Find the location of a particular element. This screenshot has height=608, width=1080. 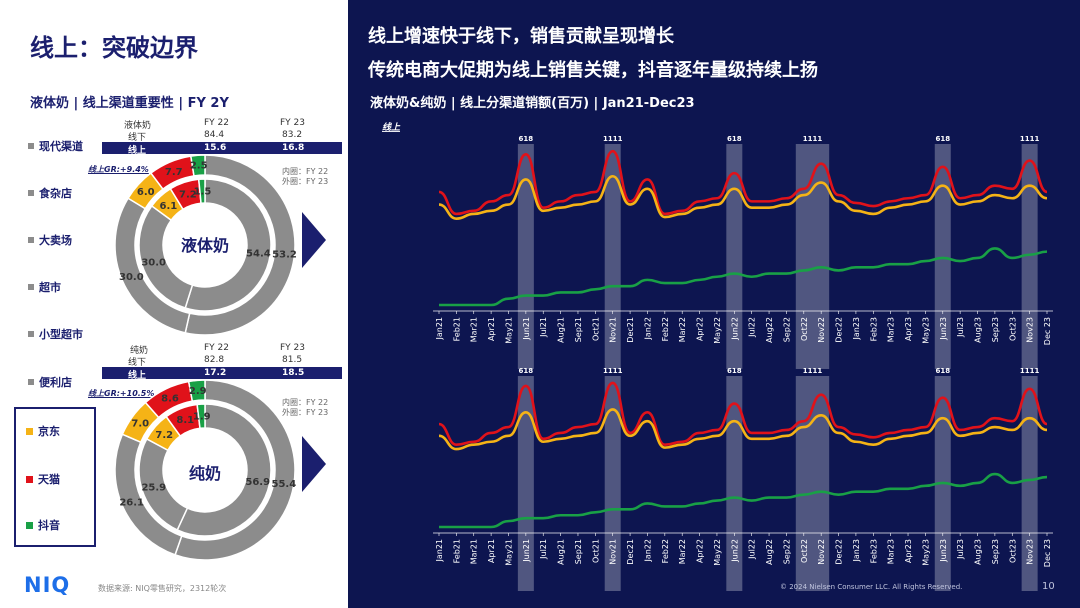

donut-label: 2.5 is located at coordinates (199, 166).